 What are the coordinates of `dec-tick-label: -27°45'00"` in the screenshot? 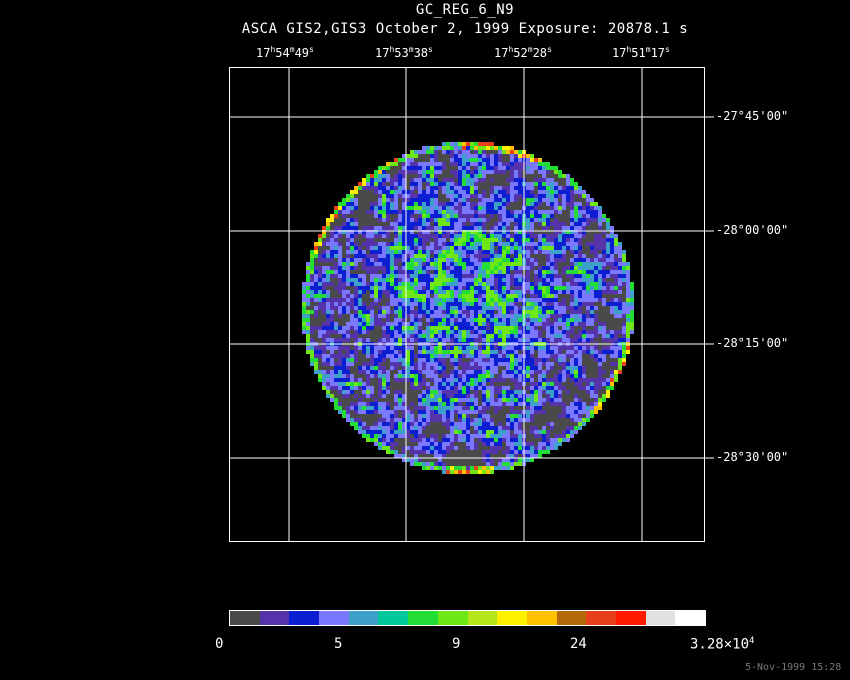 It's located at (752, 116).